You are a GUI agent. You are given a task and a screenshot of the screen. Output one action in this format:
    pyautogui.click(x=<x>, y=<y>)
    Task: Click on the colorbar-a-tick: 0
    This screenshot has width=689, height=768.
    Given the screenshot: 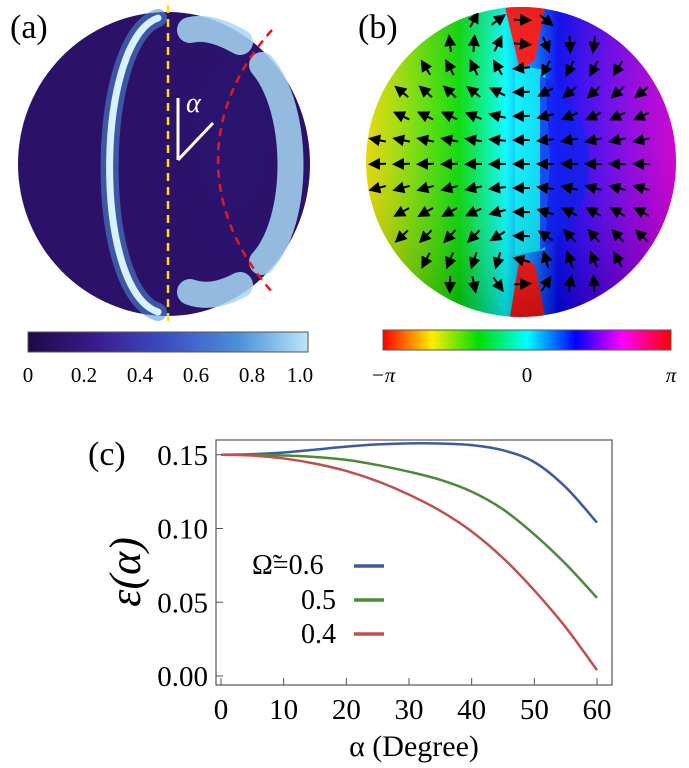 What is the action you would take?
    pyautogui.click(x=28, y=375)
    